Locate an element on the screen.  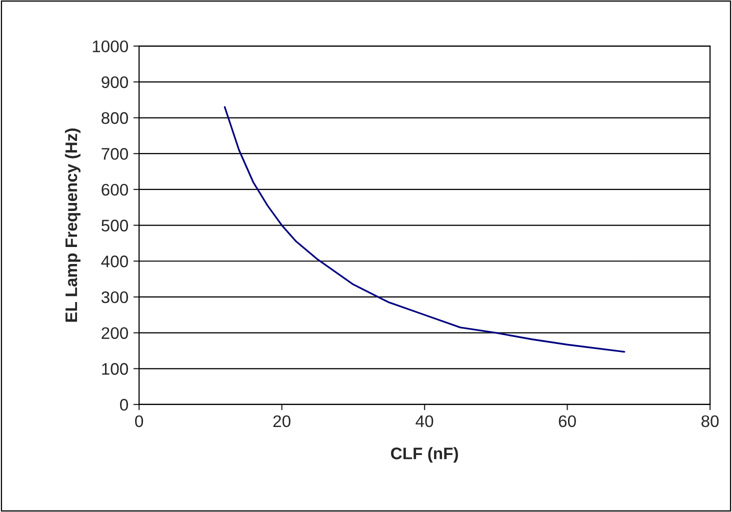
y-tick-label: 0 is located at coordinates (124, 404).